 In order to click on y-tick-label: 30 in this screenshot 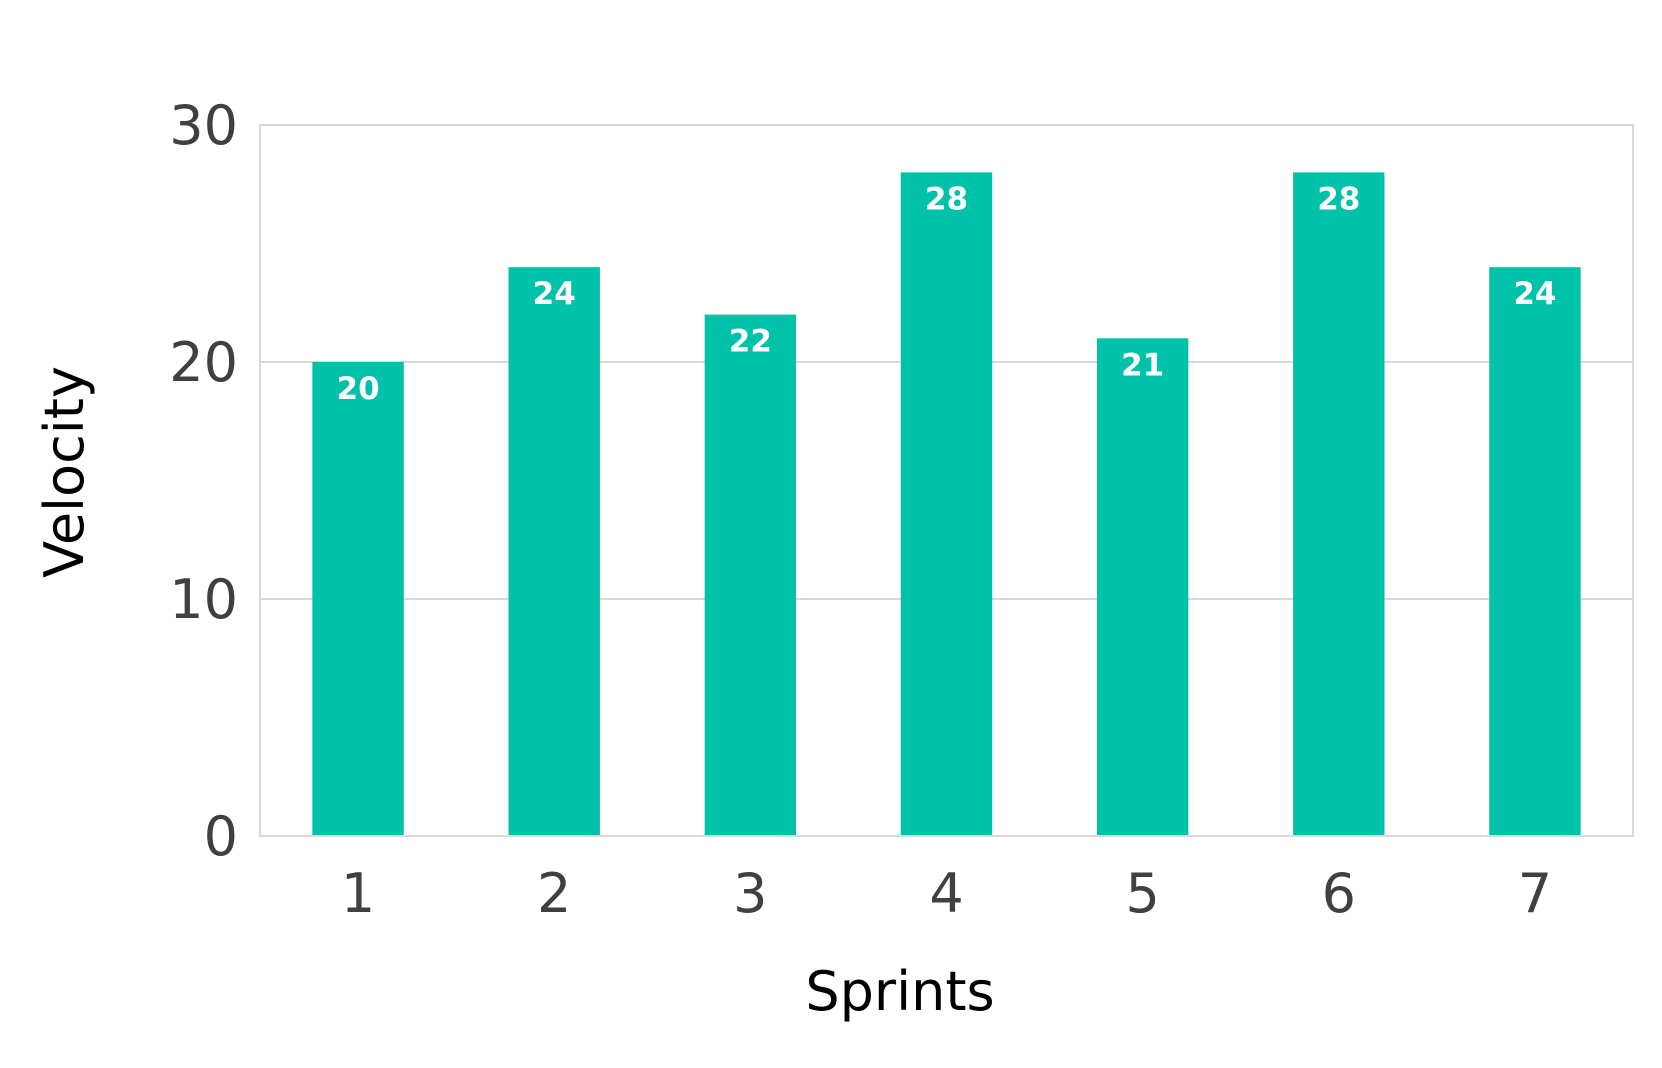, I will do `click(203, 125)`.